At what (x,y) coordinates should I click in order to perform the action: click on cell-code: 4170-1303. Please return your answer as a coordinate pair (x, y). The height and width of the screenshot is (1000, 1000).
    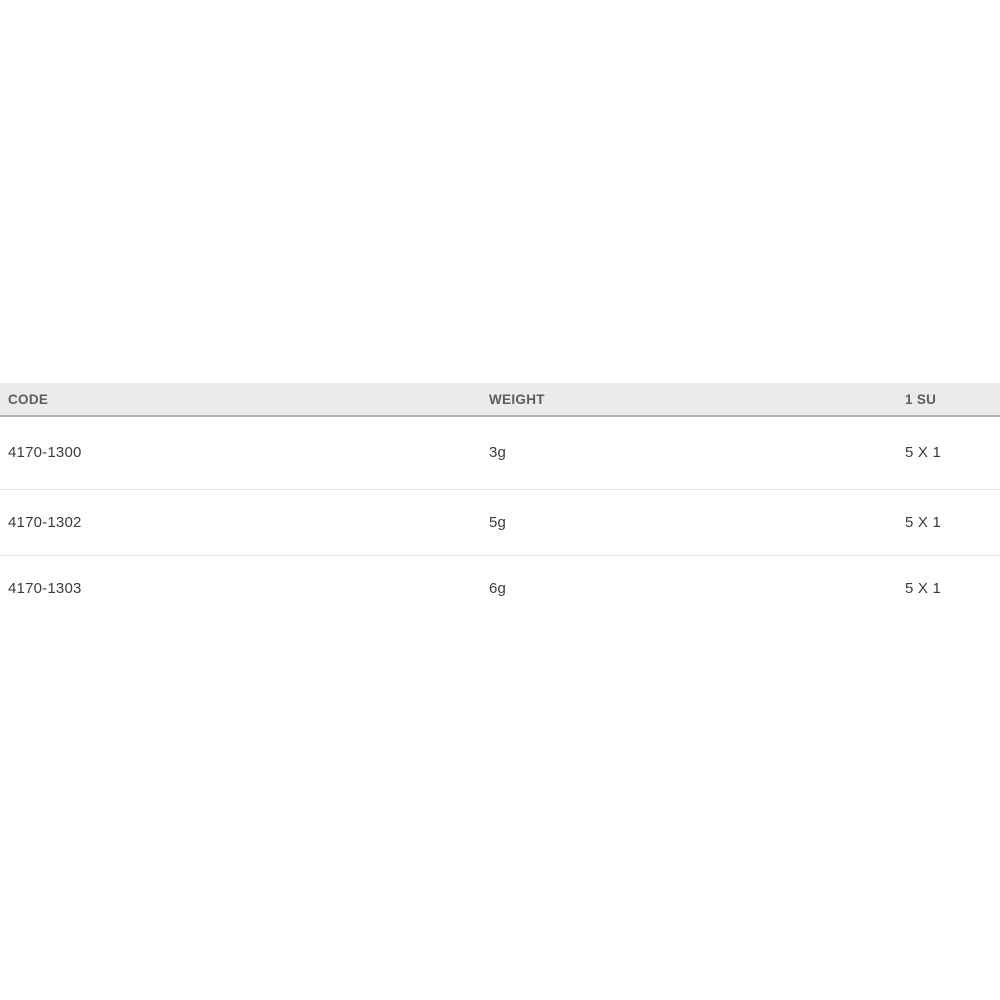
    Looking at the image, I should click on (45, 588).